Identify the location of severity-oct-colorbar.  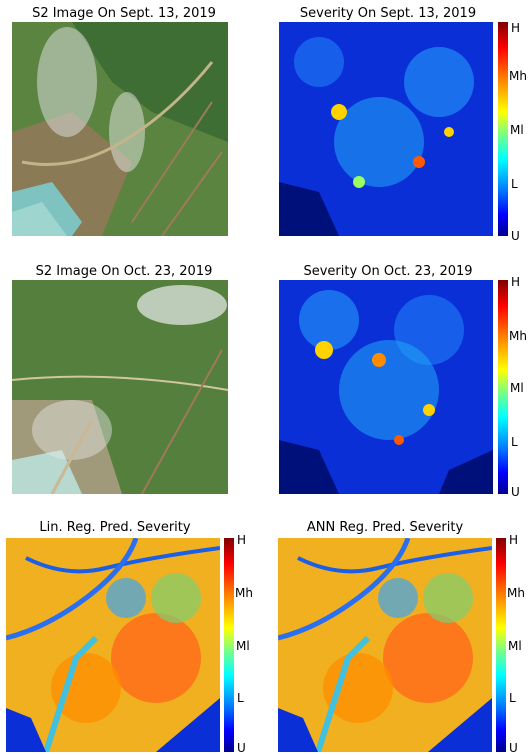
(503, 387).